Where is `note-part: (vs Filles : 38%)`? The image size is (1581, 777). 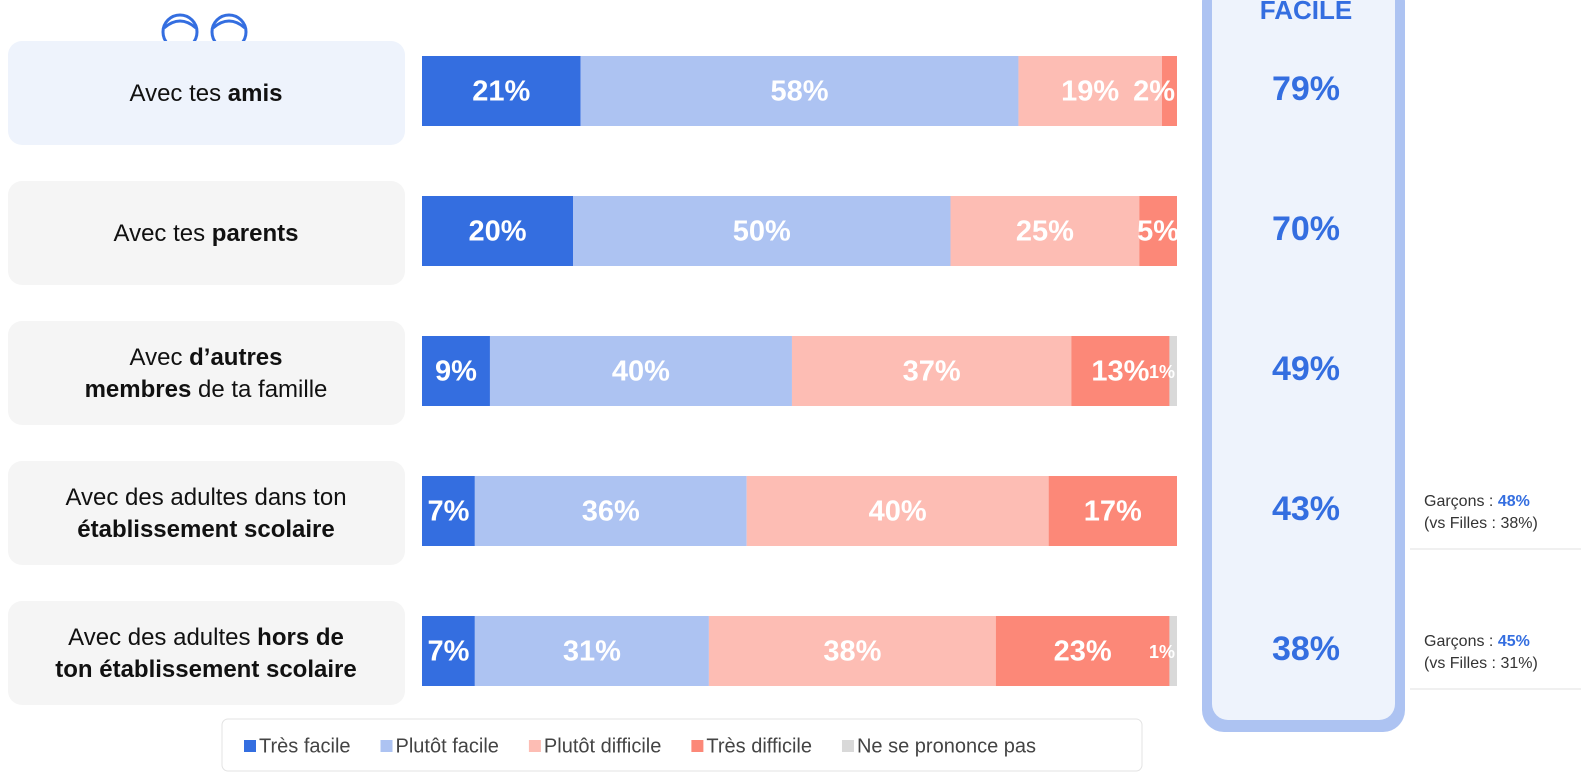 note-part: (vs Filles : 38%) is located at coordinates (1481, 523).